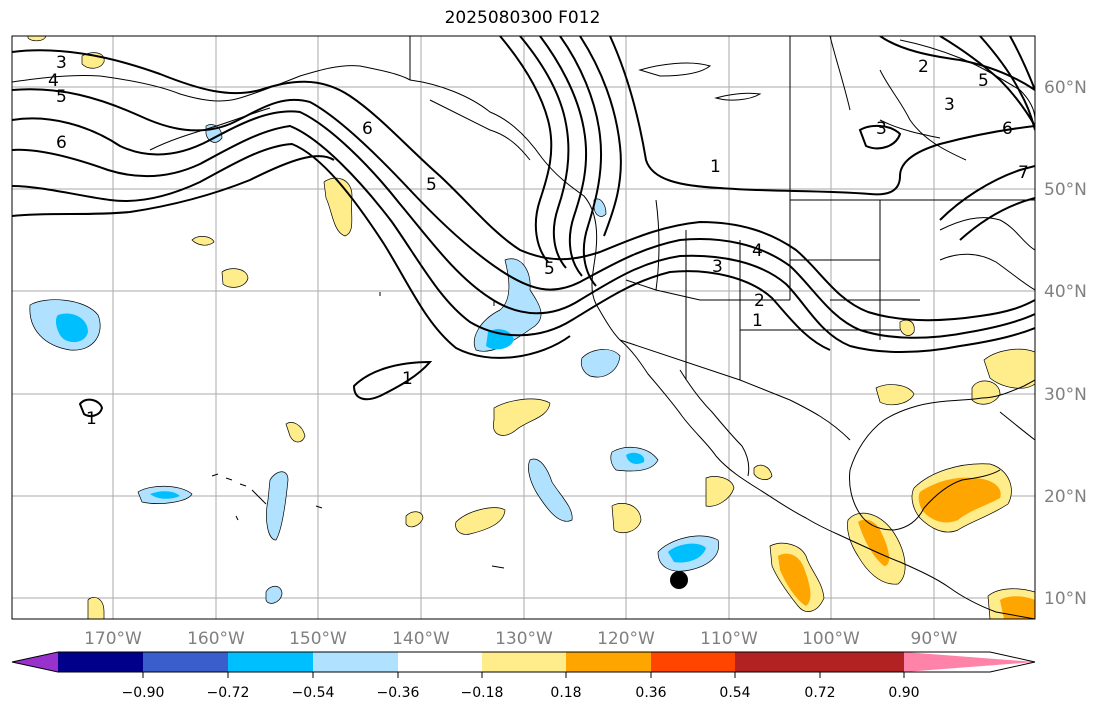 Image resolution: width=1105 pixels, height=712 pixels. Describe the element at coordinates (113, 639) in the screenshot. I see `lon-label: 170°W` at that location.